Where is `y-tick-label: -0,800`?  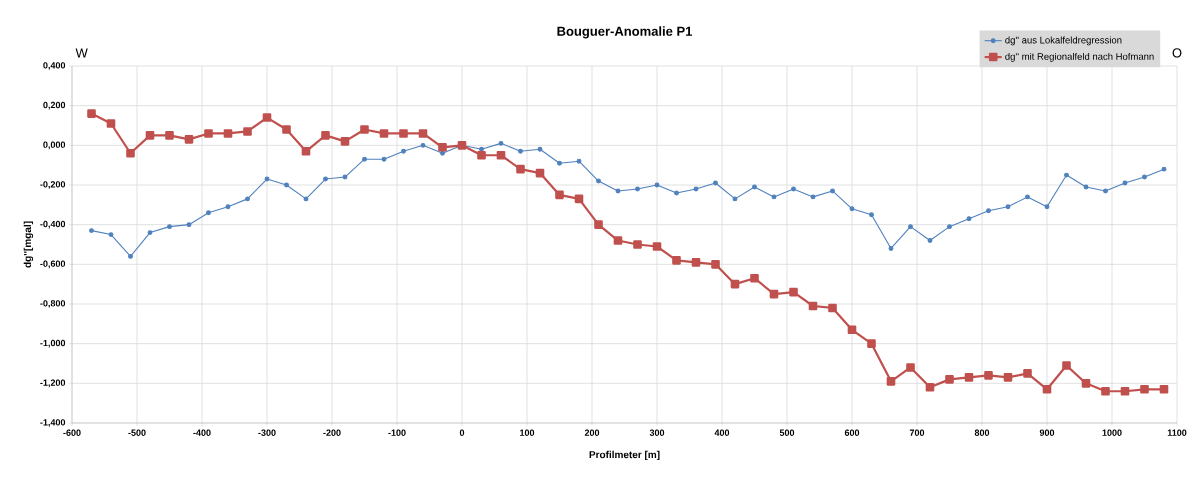 y-tick-label: -0,800 is located at coordinates (53, 304).